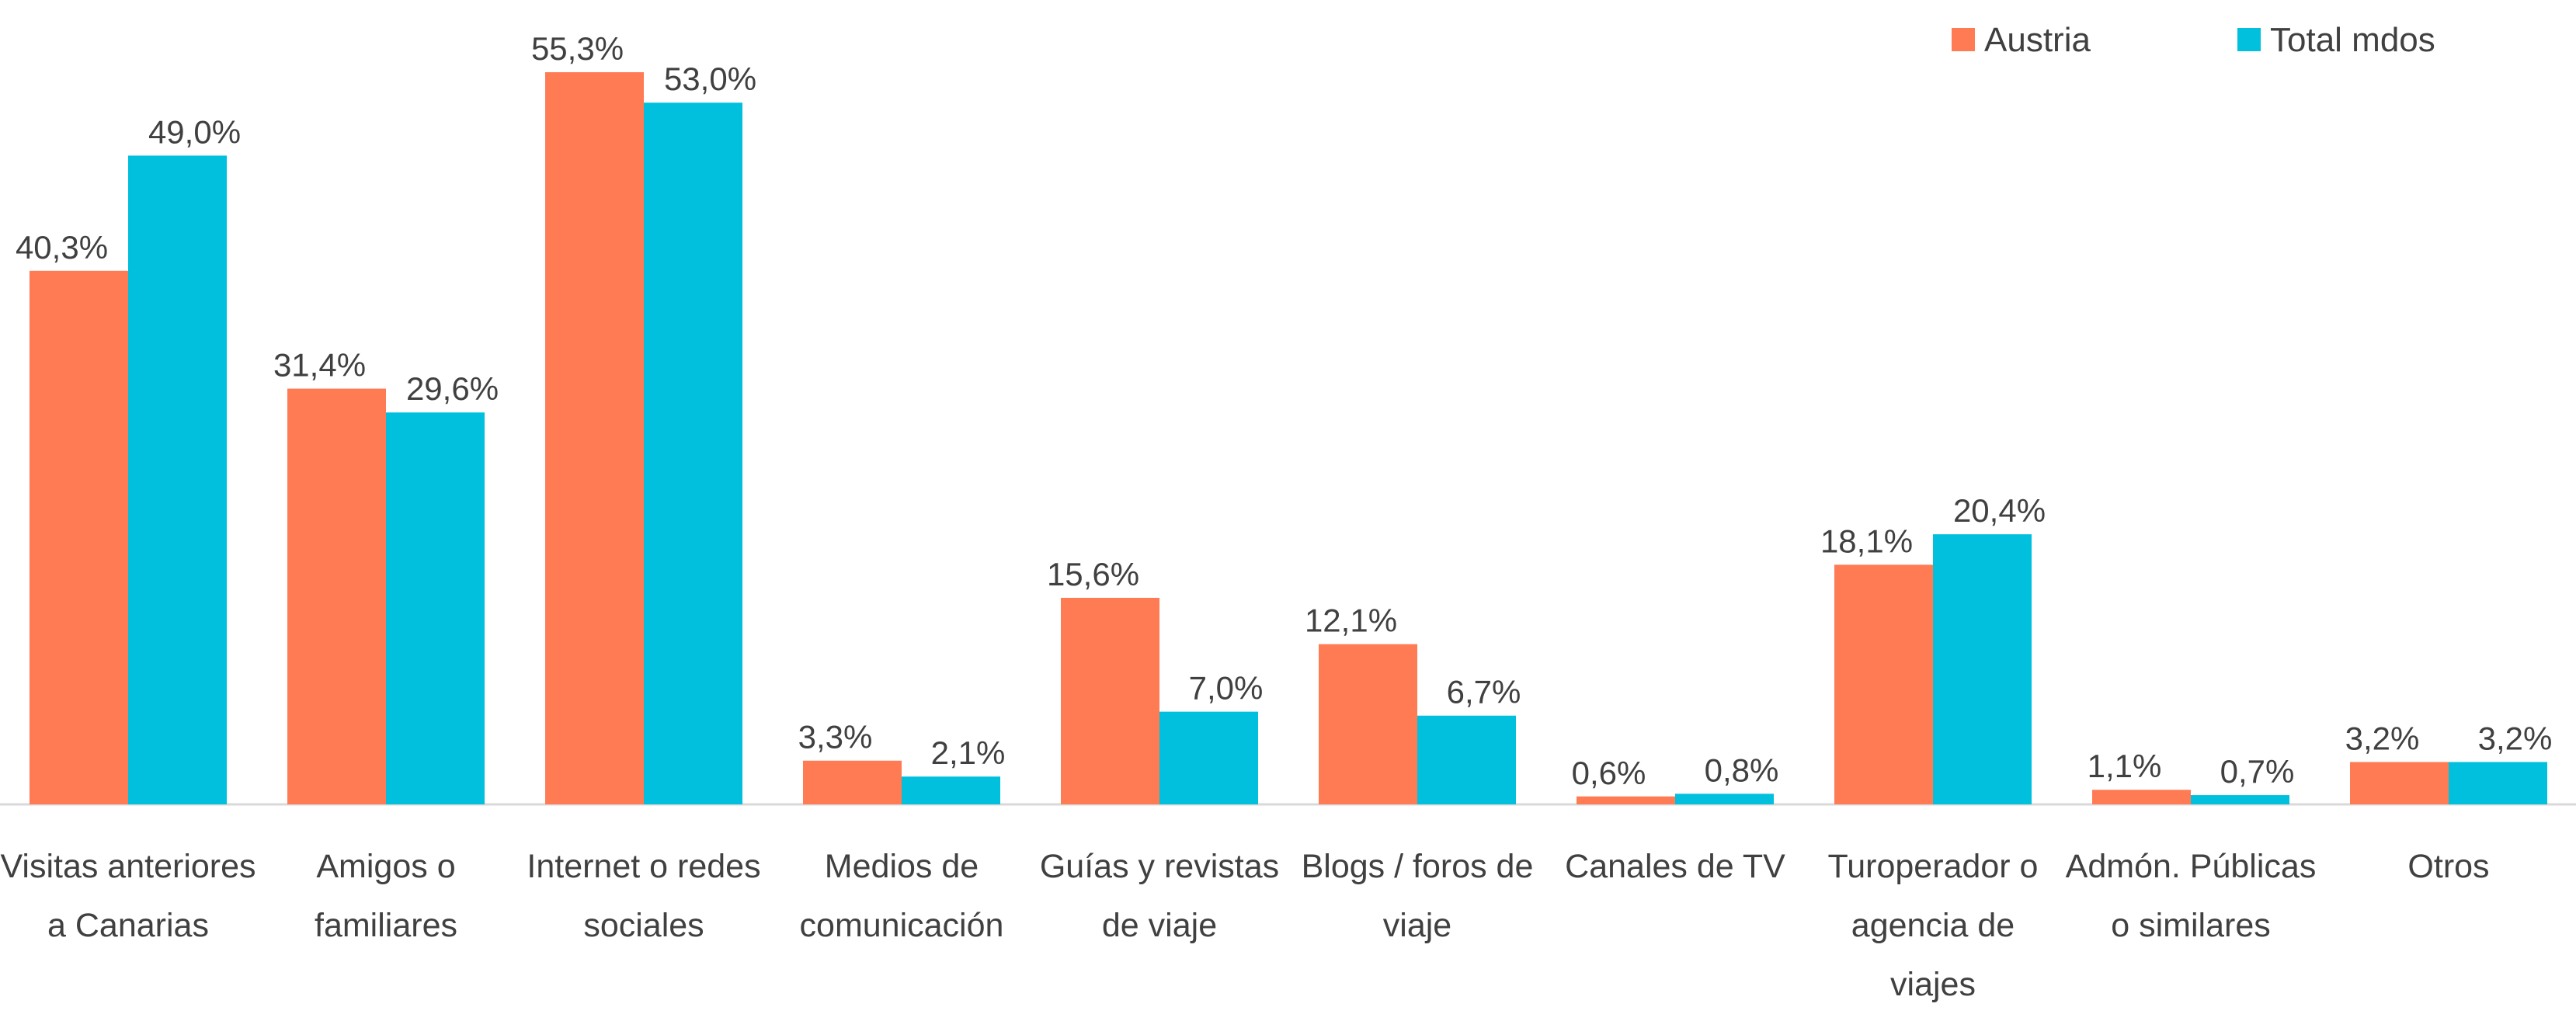 This screenshot has height=1014, width=2576. Describe the element at coordinates (2125, 766) in the screenshot. I see `value-label: 1,1%` at that location.